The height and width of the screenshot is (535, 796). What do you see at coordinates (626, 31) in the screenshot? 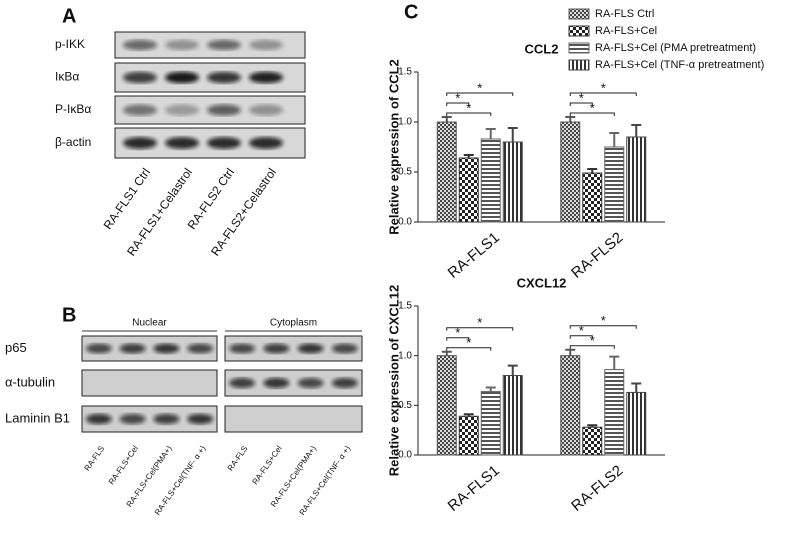
I see `legend-label: RA-FLS+Cel` at bounding box center [626, 31].